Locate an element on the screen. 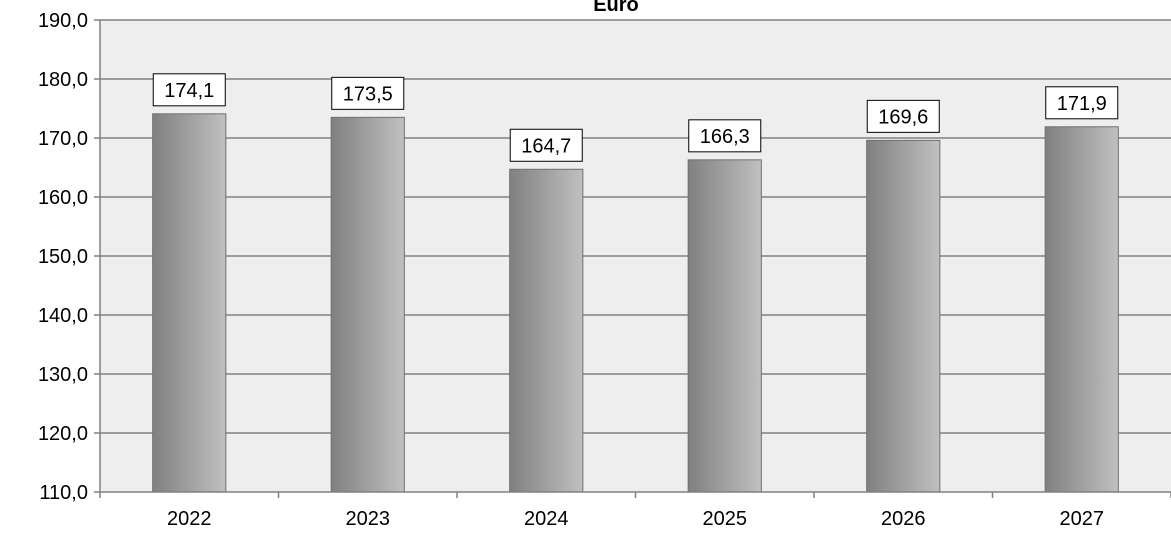  data-label: 164,7 is located at coordinates (546, 146).